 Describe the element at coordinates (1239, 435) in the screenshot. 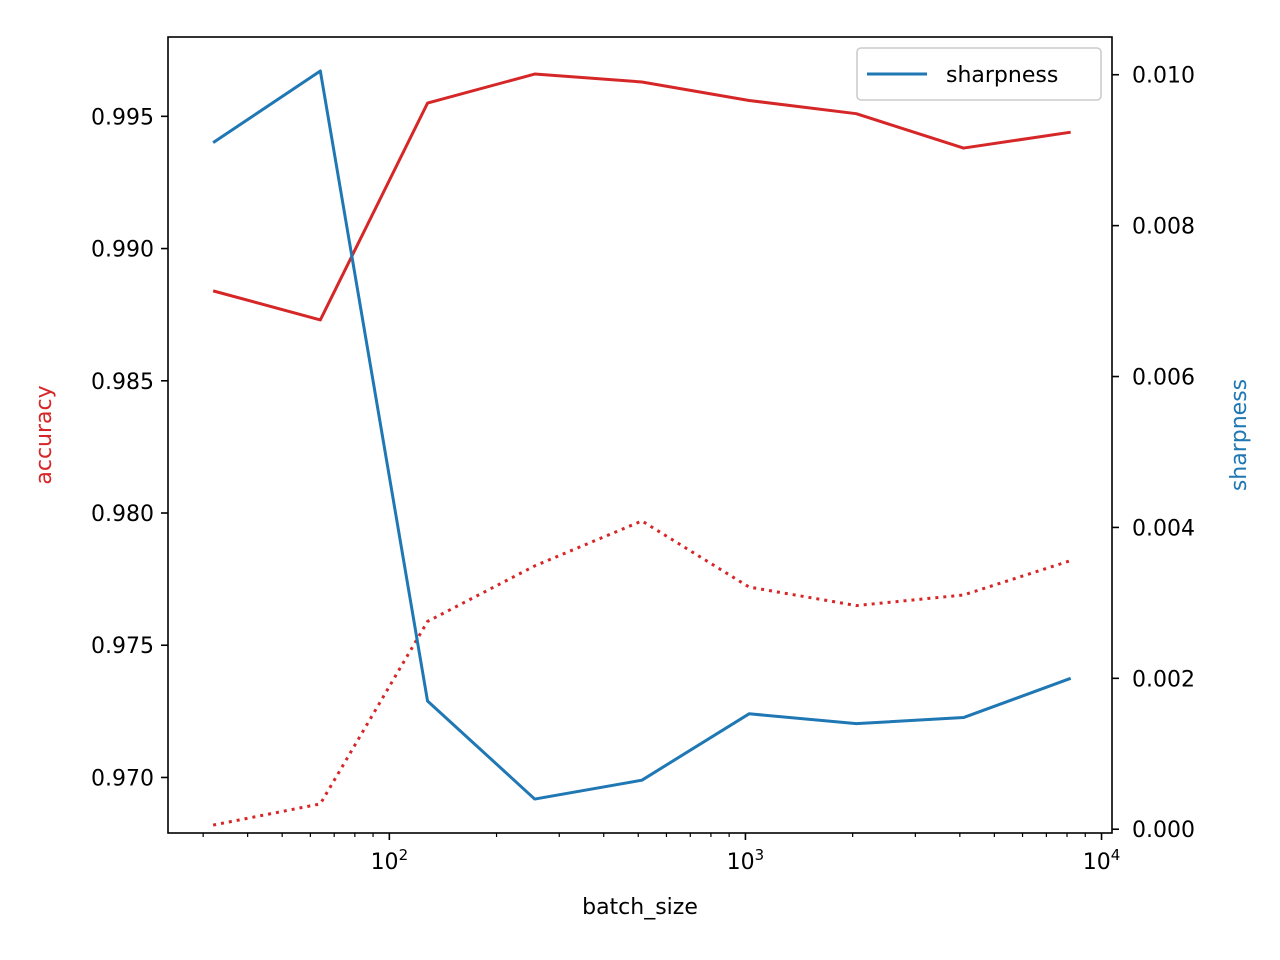

I see `right-axis-title: sharpness` at that location.